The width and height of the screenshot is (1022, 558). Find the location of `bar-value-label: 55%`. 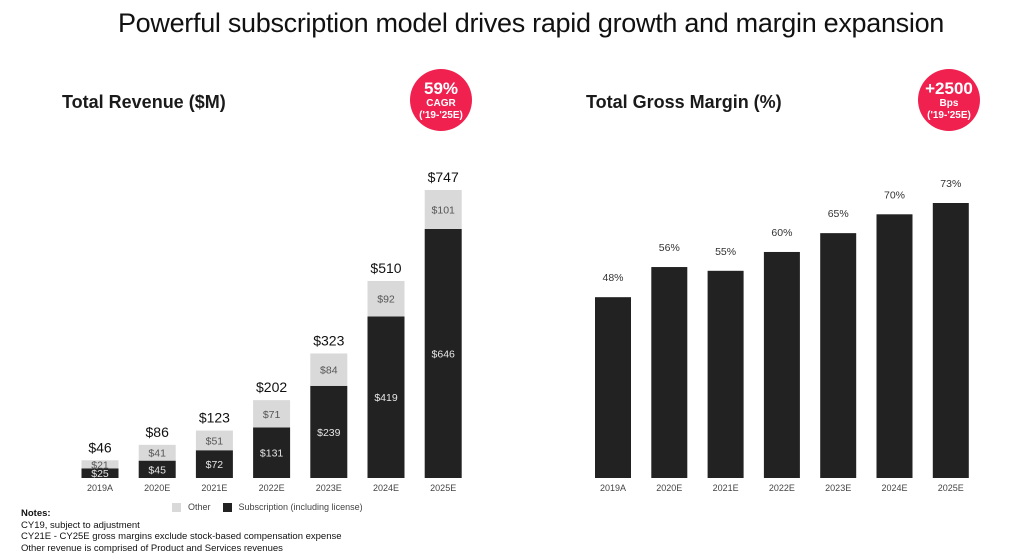

bar-value-label: 55% is located at coordinates (725, 252).